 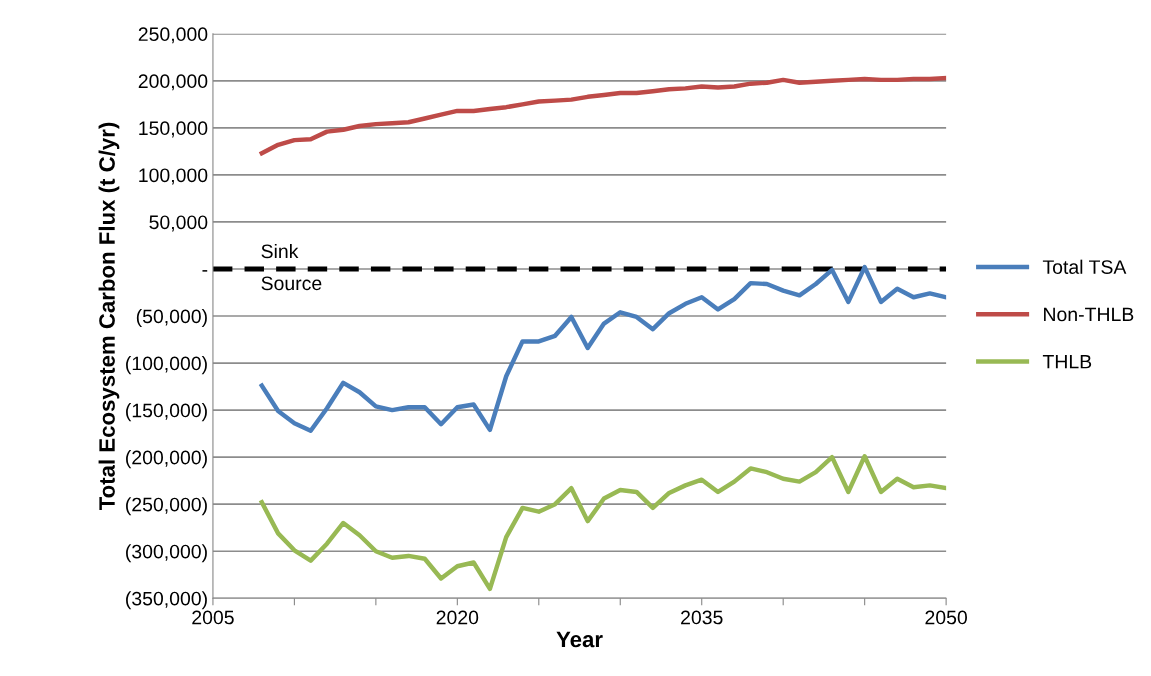 I want to click on legend-label: Total TSA, so click(x=1084, y=266).